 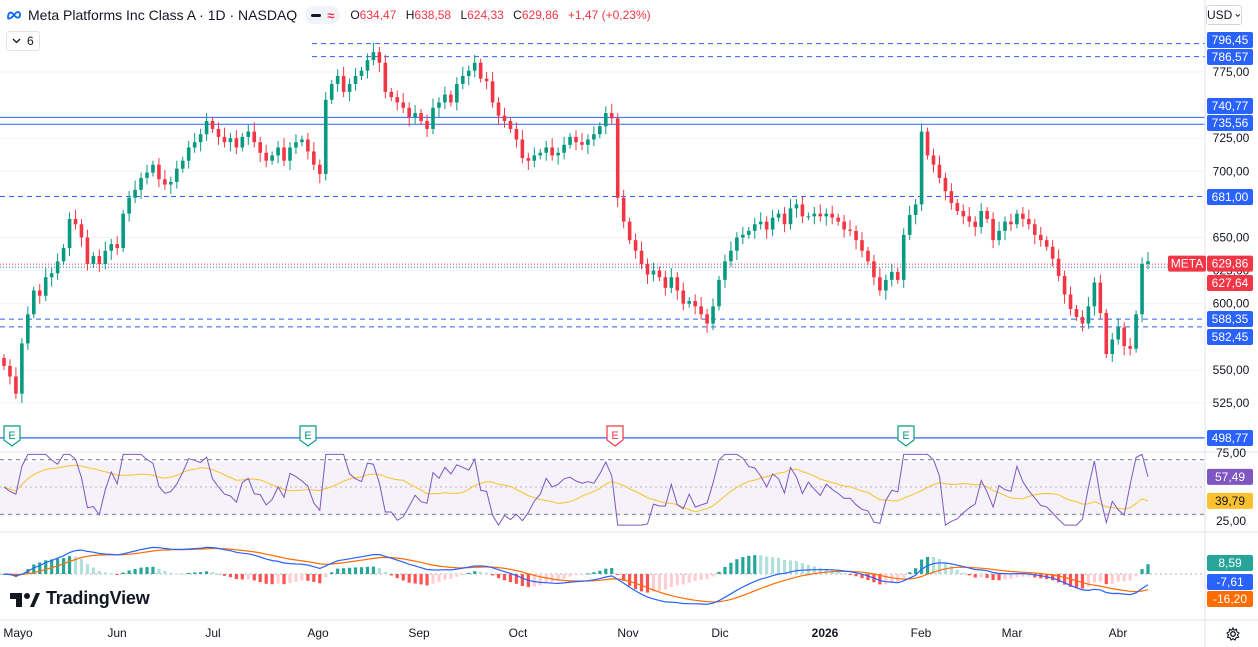 What do you see at coordinates (1230, 264) in the screenshot?
I see `last-price-label: 629,86` at bounding box center [1230, 264].